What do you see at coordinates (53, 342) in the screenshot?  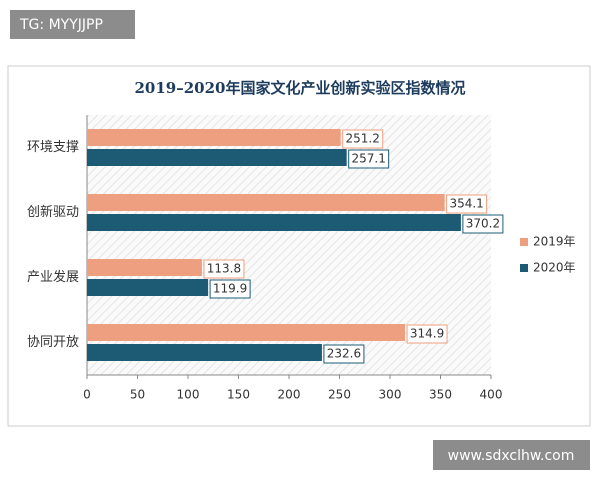 I see `y-tick-label: 协同开放` at bounding box center [53, 342].